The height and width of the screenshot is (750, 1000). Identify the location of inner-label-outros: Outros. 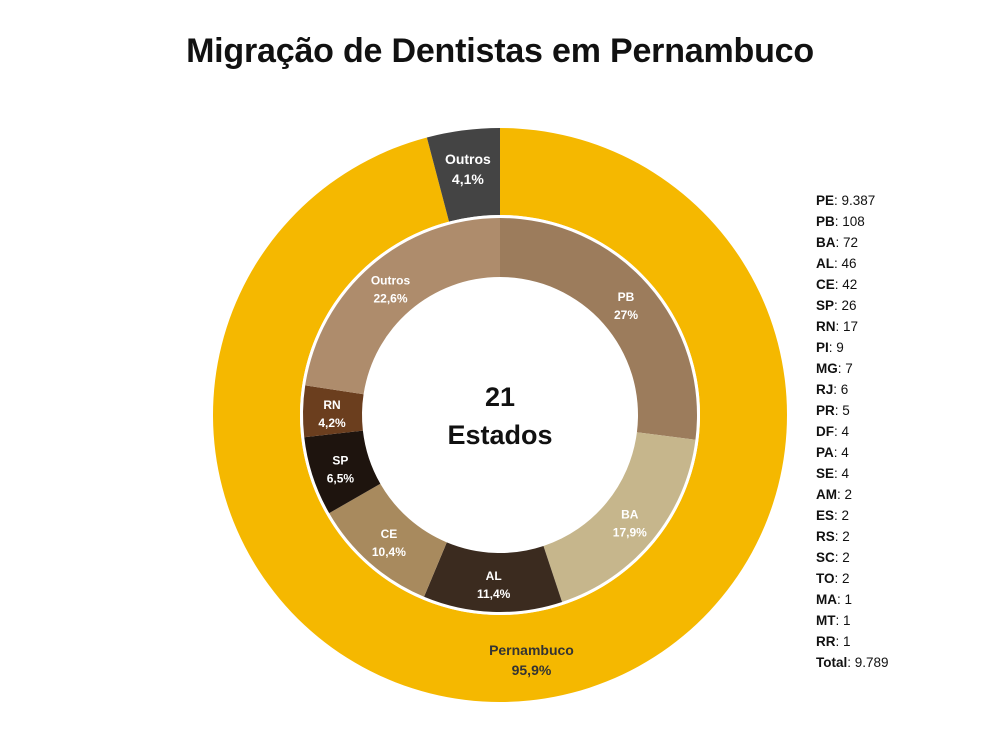
(391, 281).